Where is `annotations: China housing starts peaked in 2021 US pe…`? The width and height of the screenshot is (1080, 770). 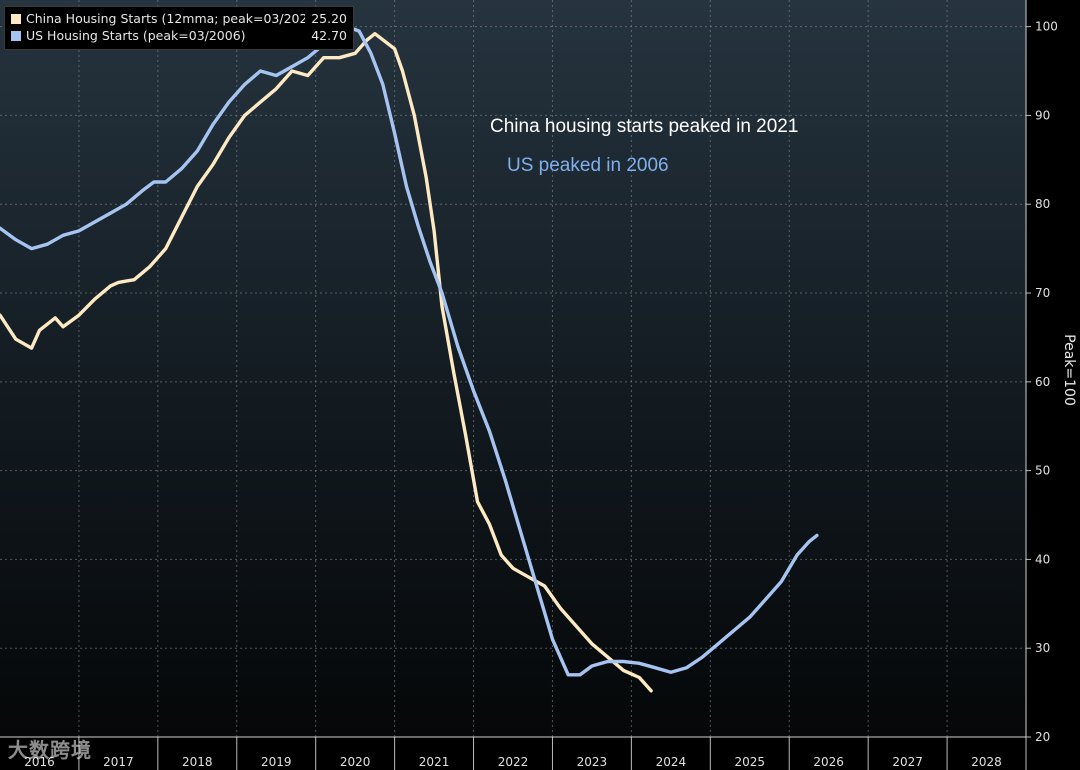 annotations: China housing starts peaked in 2021 US pe… is located at coordinates (644, 146).